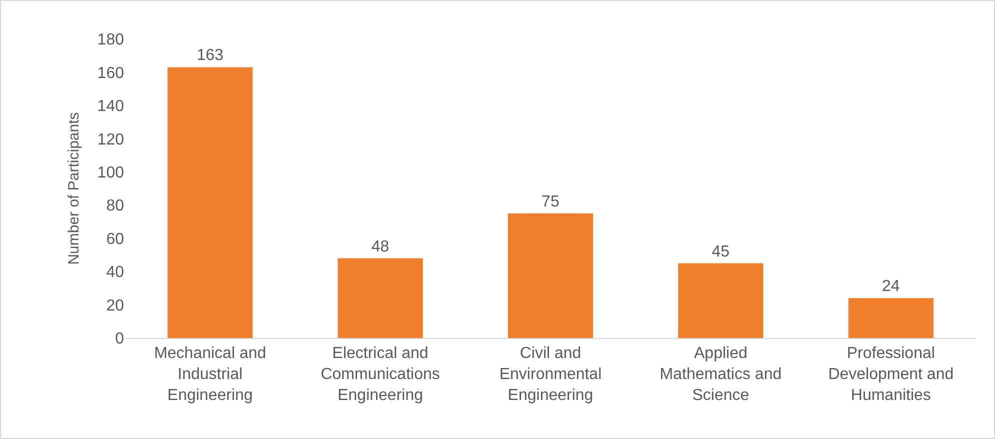 Image resolution: width=995 pixels, height=439 pixels. What do you see at coordinates (210, 55) in the screenshot?
I see `data-label: 163` at bounding box center [210, 55].